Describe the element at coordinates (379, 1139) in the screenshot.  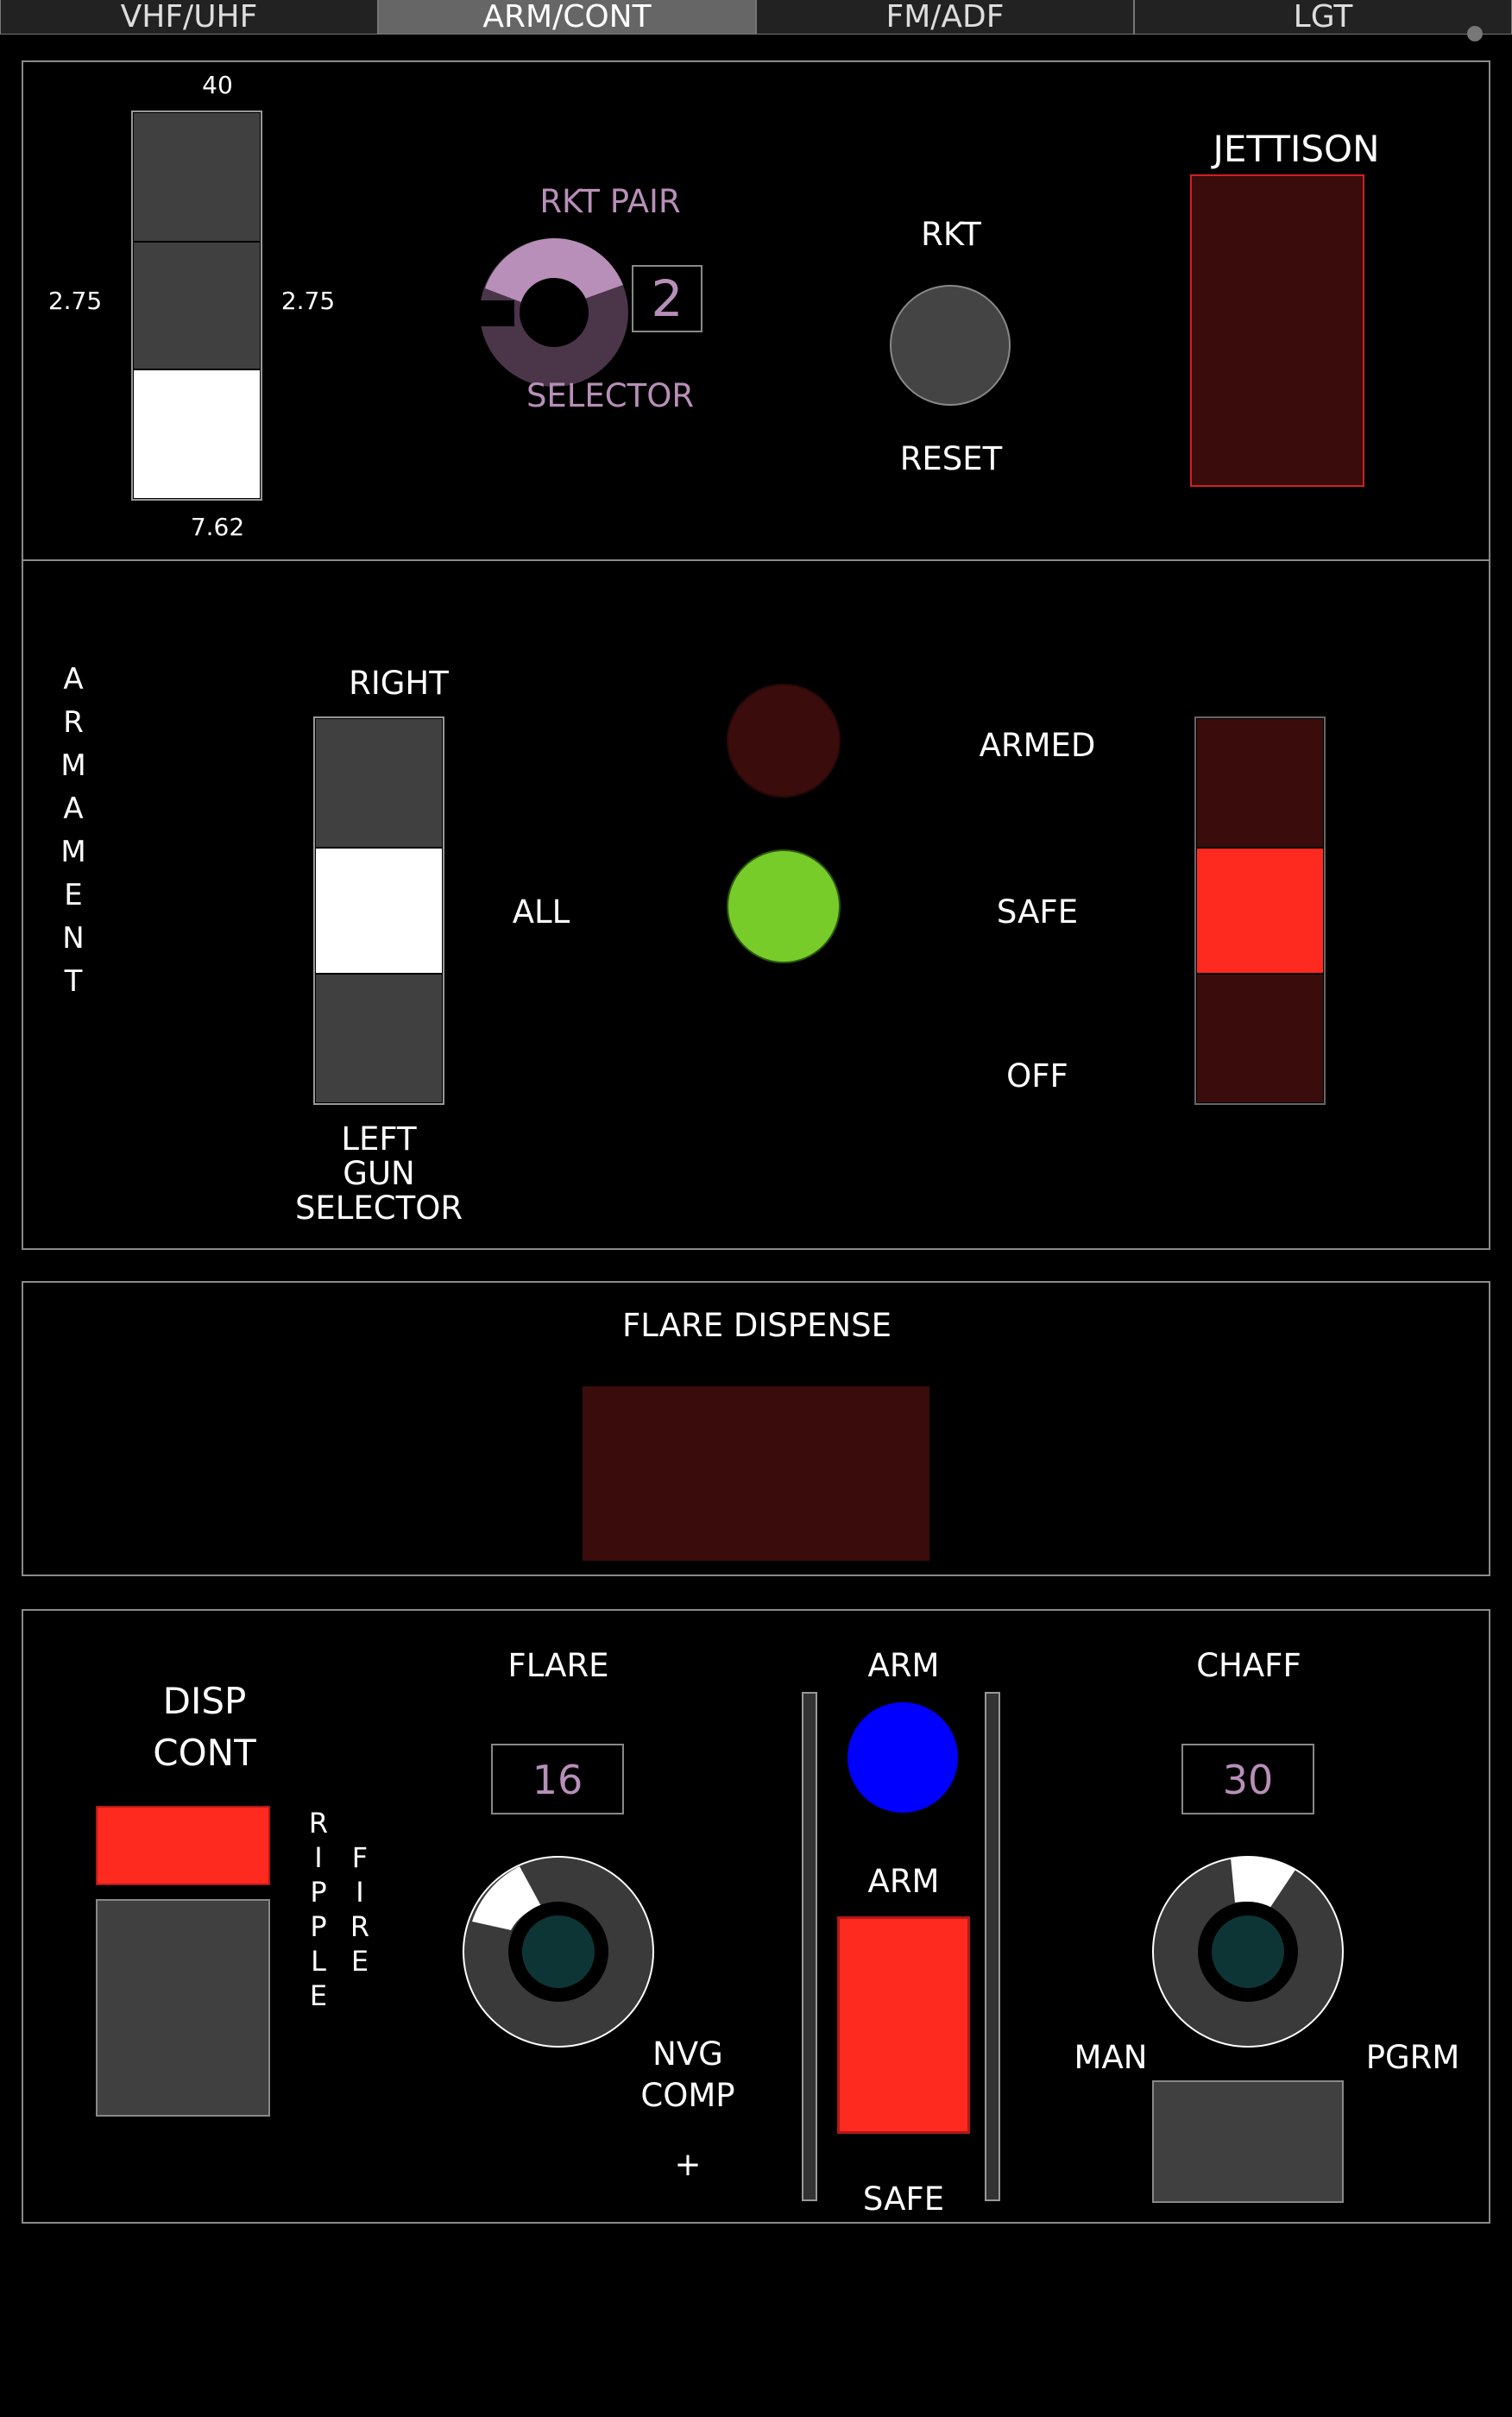
I see `gun-left-label: LEFT` at that location.